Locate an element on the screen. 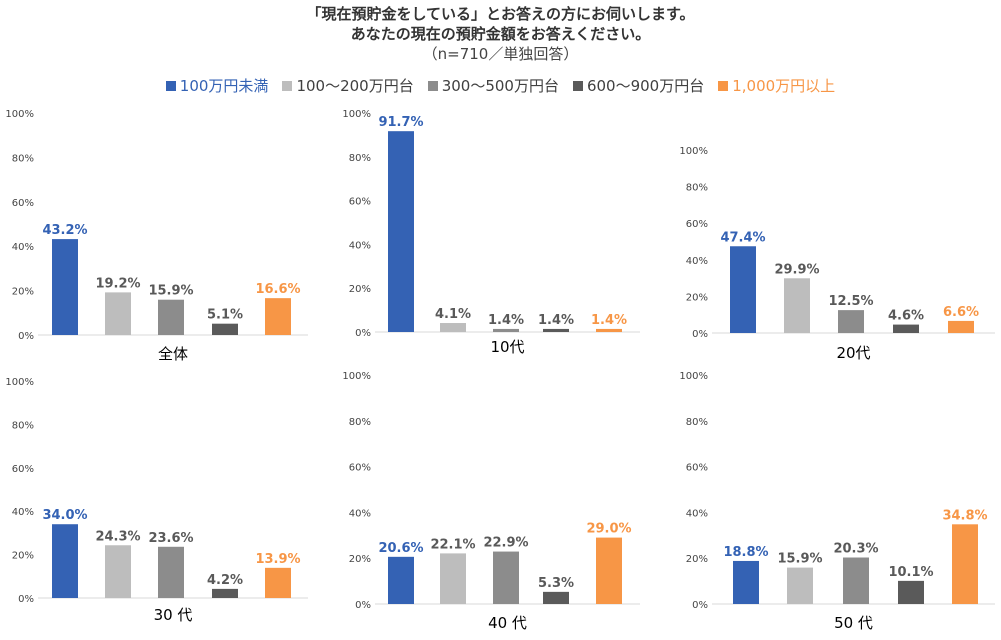 The image size is (1001, 640). panel-1-ytick-5: 100% is located at coordinates (19, 114).